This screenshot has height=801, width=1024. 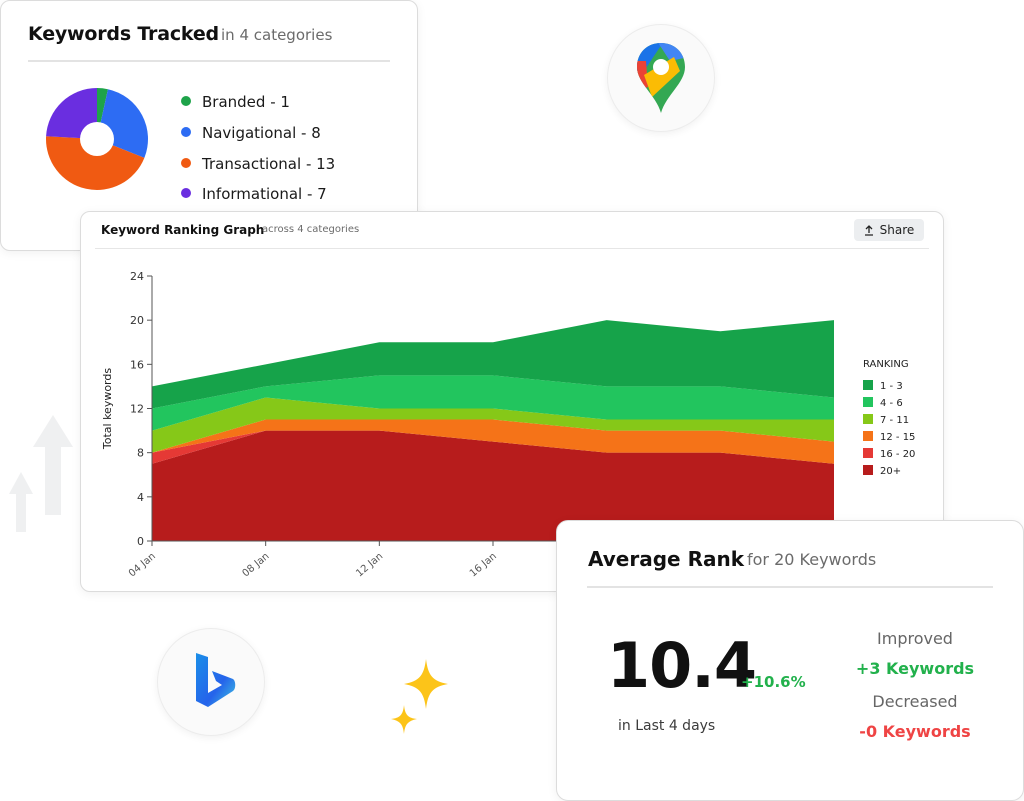 I want to click on y-tick-label: 12, so click(x=137, y=409).